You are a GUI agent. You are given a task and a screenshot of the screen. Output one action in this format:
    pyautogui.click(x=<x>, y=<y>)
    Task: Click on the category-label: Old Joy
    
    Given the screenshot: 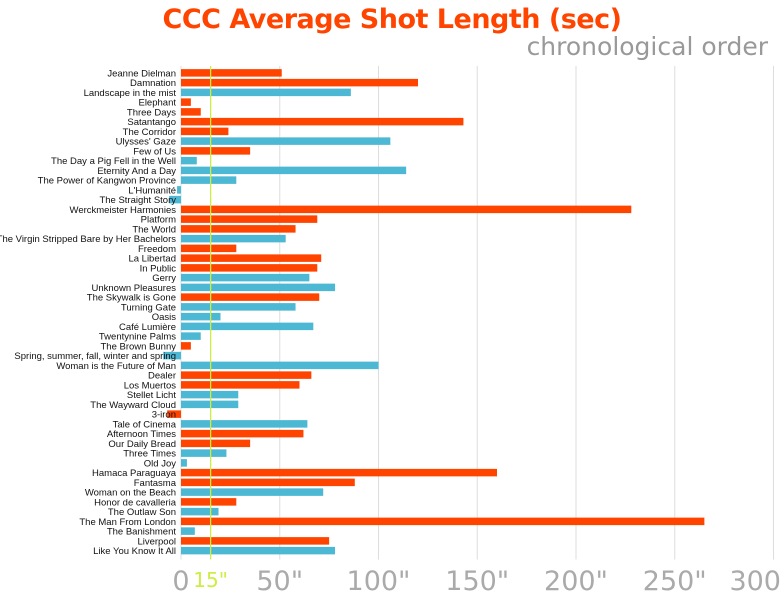 What is the action you would take?
    pyautogui.click(x=160, y=463)
    